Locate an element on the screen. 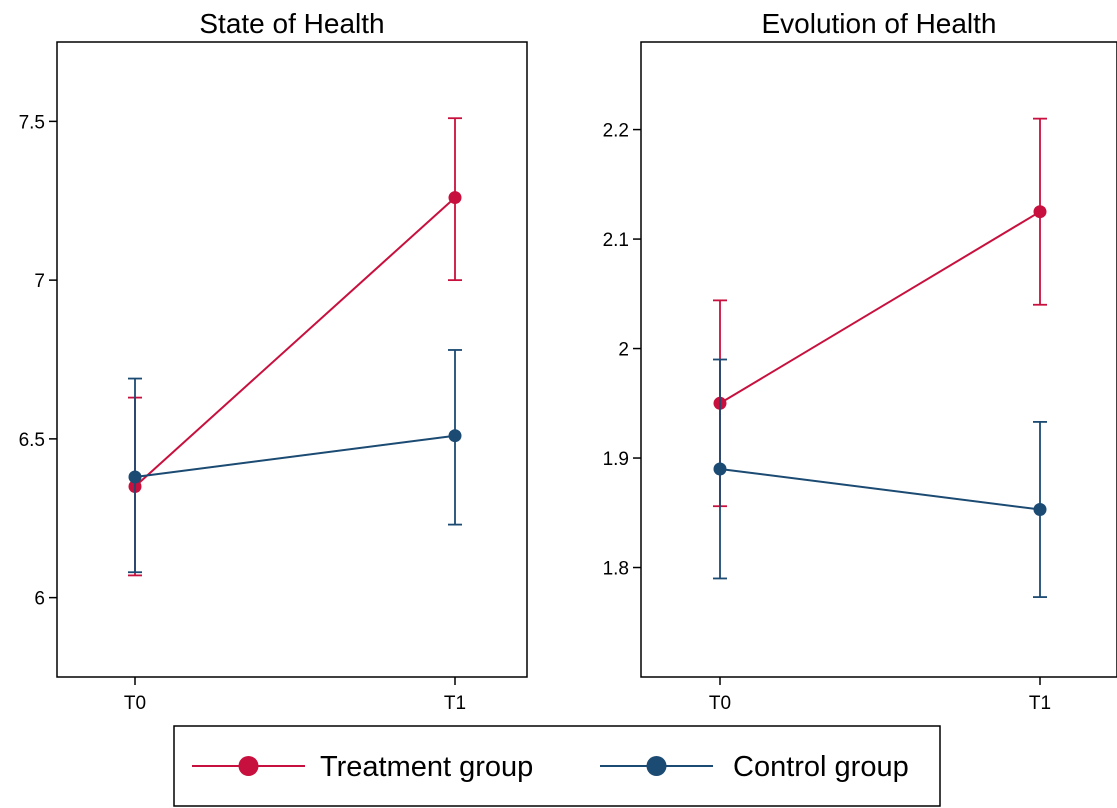 The width and height of the screenshot is (1117, 808). evolution-of-health-control-group-line is located at coordinates (880, 489).